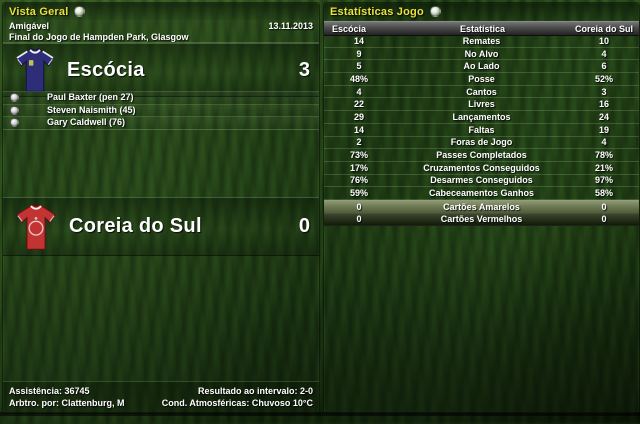 This screenshot has width=640, height=424. What do you see at coordinates (135, 226) in the screenshot?
I see `away-team-name: Coreia do Sul` at bounding box center [135, 226].